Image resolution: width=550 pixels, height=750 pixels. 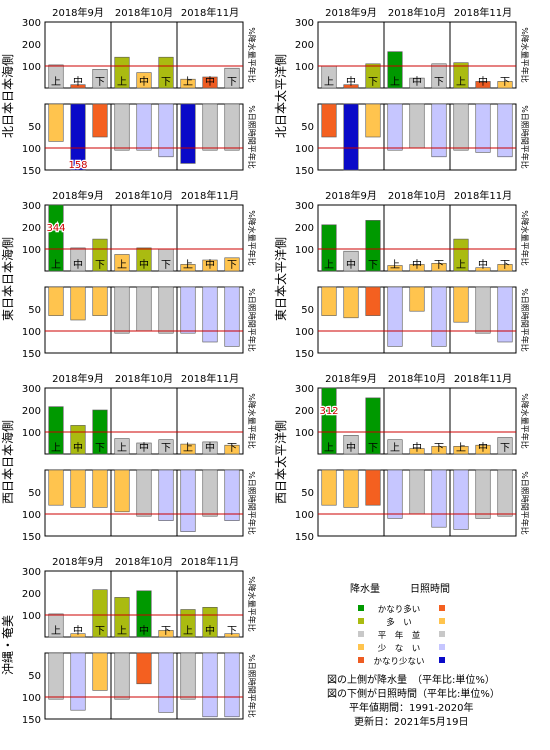 What do you see at coordinates (31, 698) in the screenshot?
I see `sun-tick-label: 100` at bounding box center [31, 698].